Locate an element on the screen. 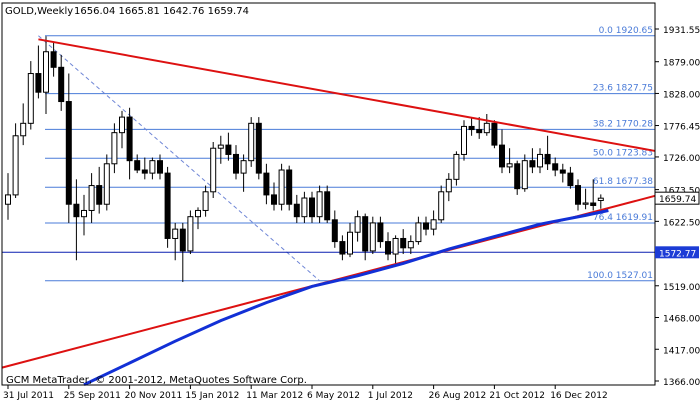 Image resolution: width=700 pixels, height=407 pixels. fib-level-label: 100.0 1527.01 is located at coordinates (620, 276).